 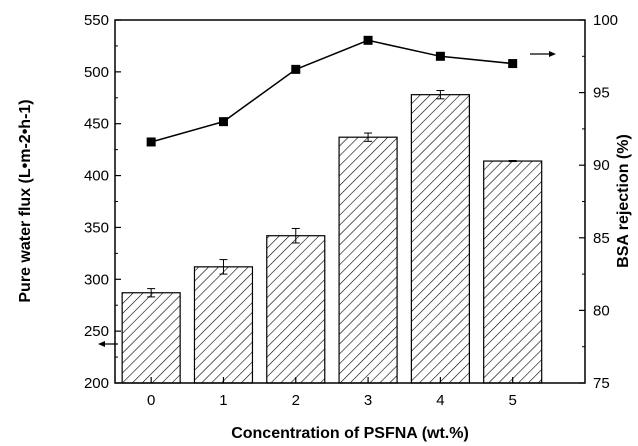 I want to click on y-axis-left-title: Pure water flux (L•m-2•h-1), so click(x=25, y=200).